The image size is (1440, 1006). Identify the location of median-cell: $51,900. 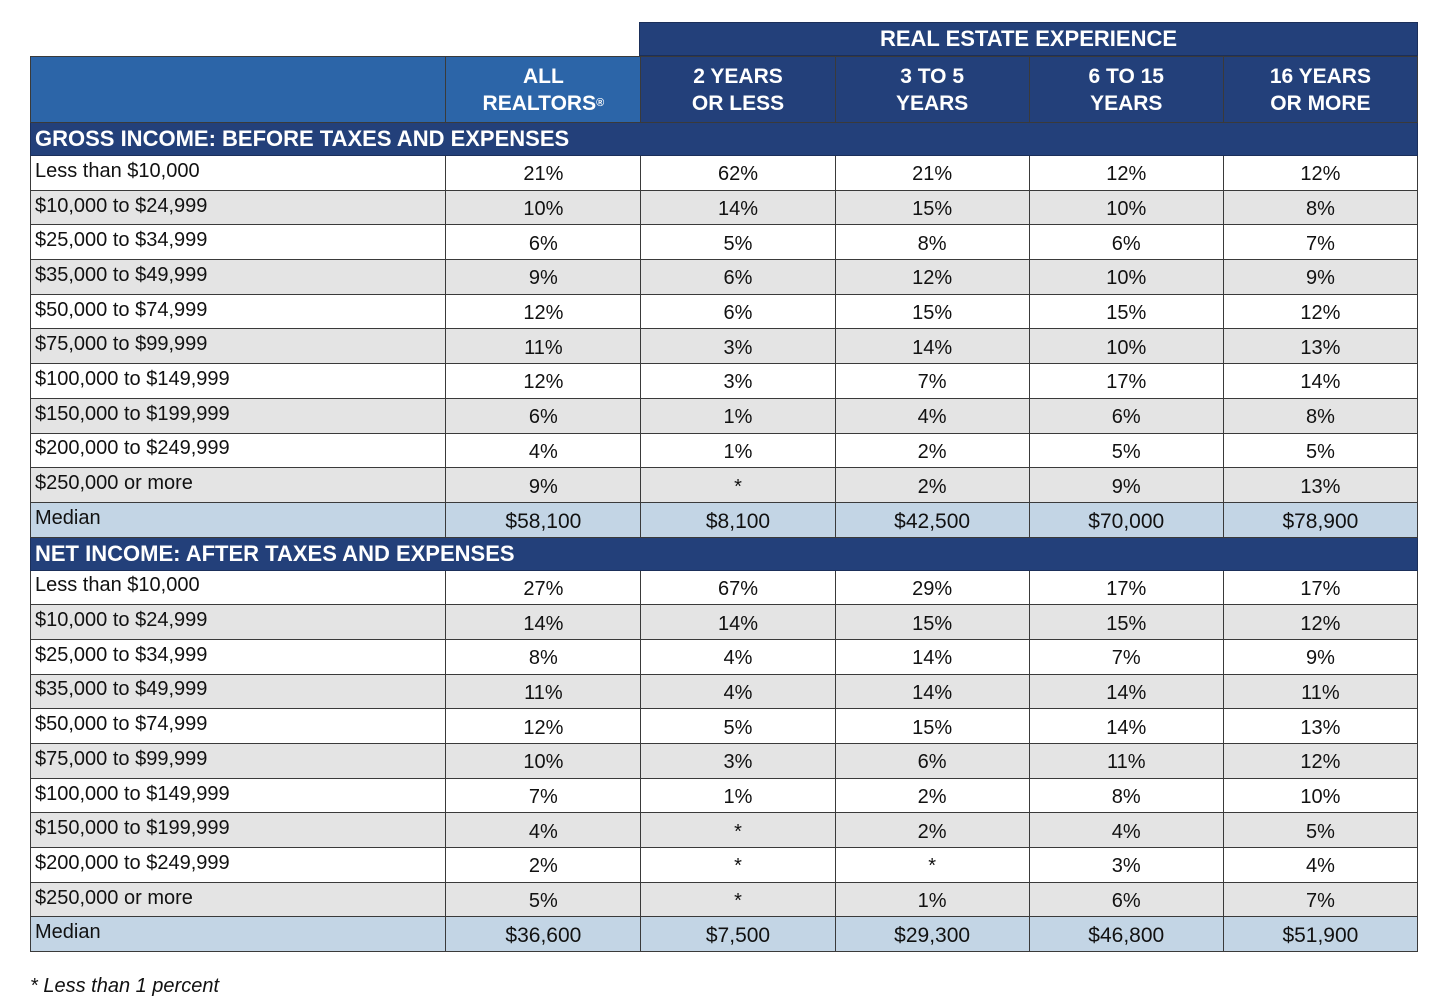
(1320, 934).